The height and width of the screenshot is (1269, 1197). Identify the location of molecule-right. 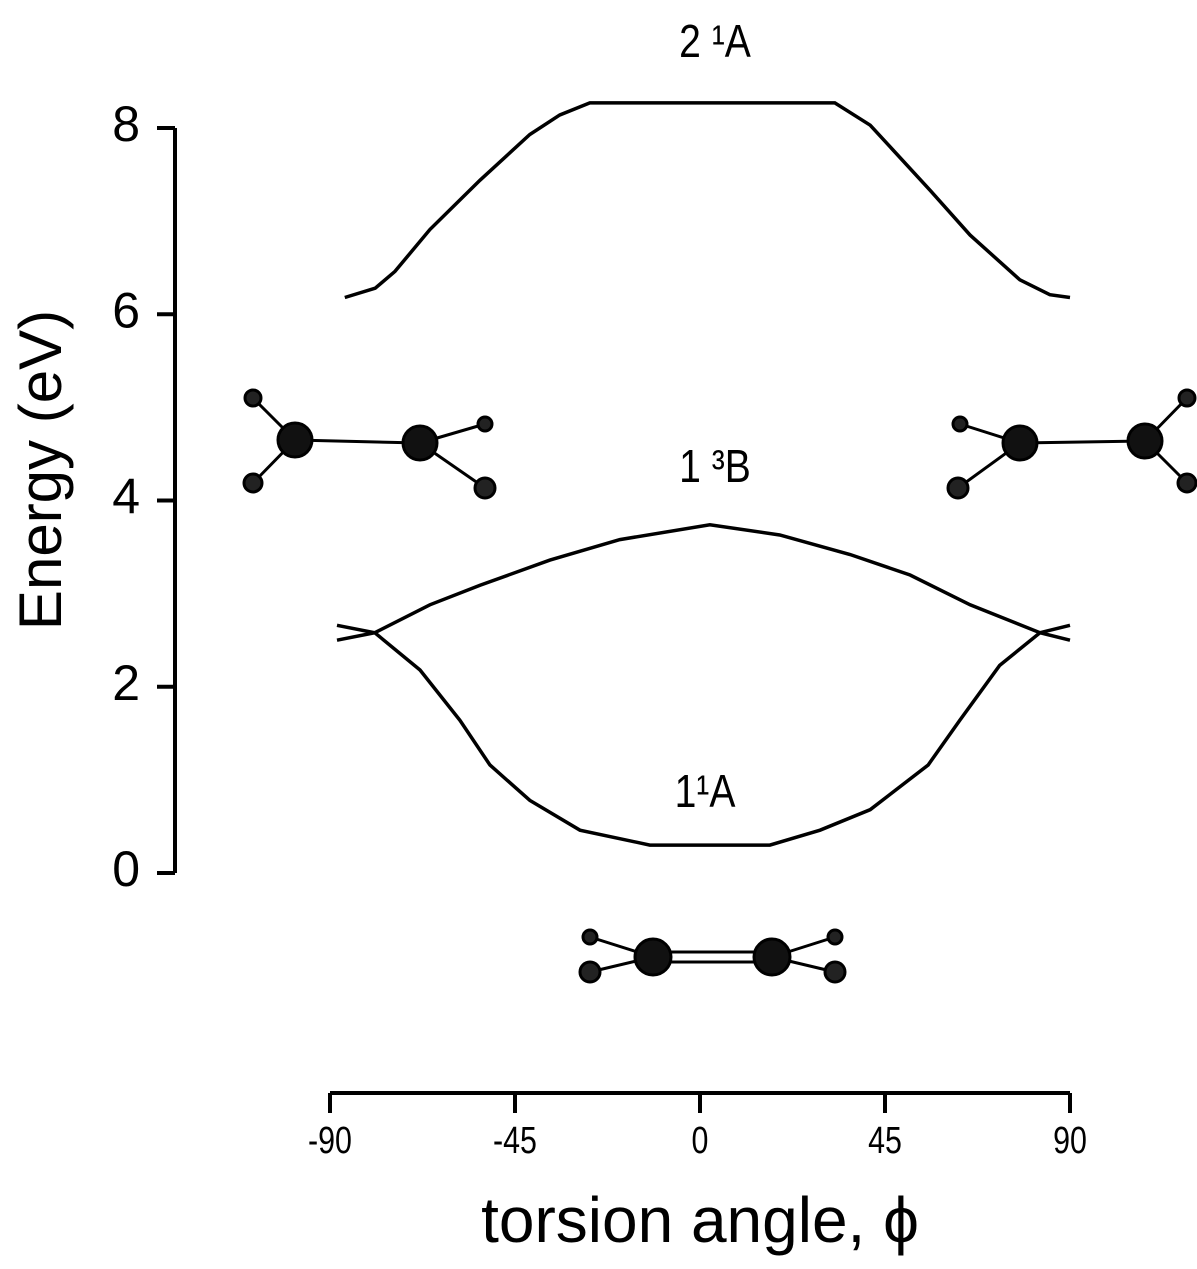
(1071, 444).